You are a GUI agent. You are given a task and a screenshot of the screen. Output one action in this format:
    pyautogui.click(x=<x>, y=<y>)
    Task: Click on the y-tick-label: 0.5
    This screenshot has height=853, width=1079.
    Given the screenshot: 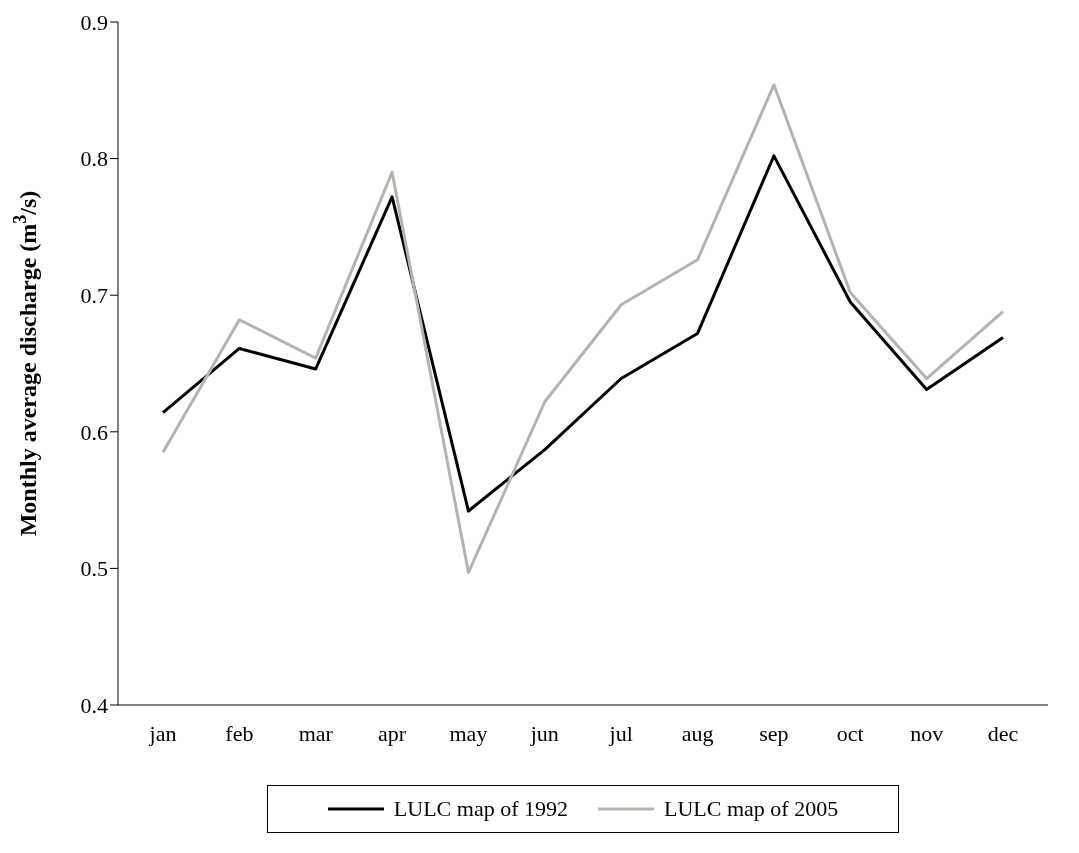 What is the action you would take?
    pyautogui.click(x=94, y=569)
    